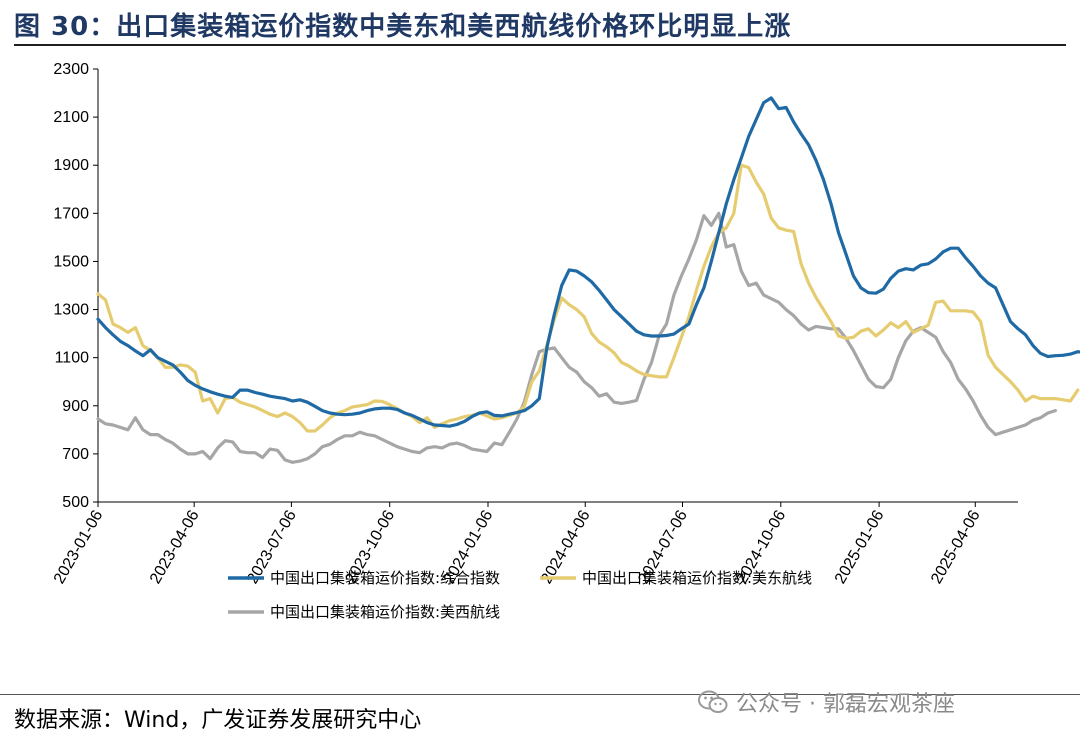 Image resolution: width=1080 pixels, height=744 pixels. I want to click on y-tick-label: 900, so click(75, 406).